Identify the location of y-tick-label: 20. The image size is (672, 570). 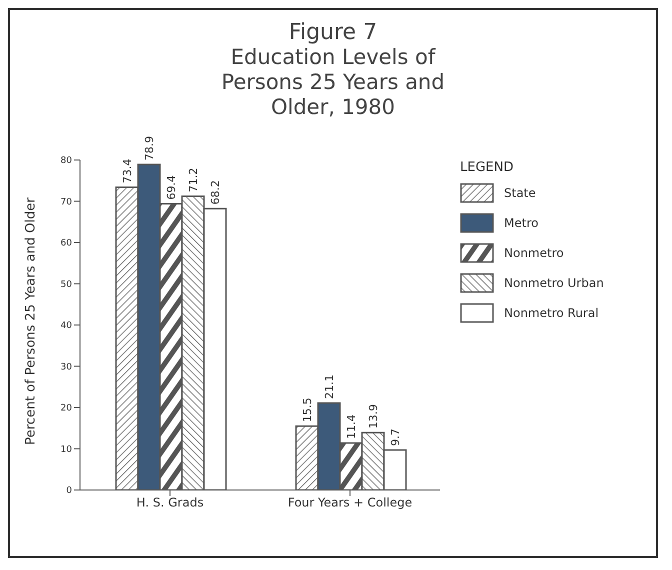
(66, 409).